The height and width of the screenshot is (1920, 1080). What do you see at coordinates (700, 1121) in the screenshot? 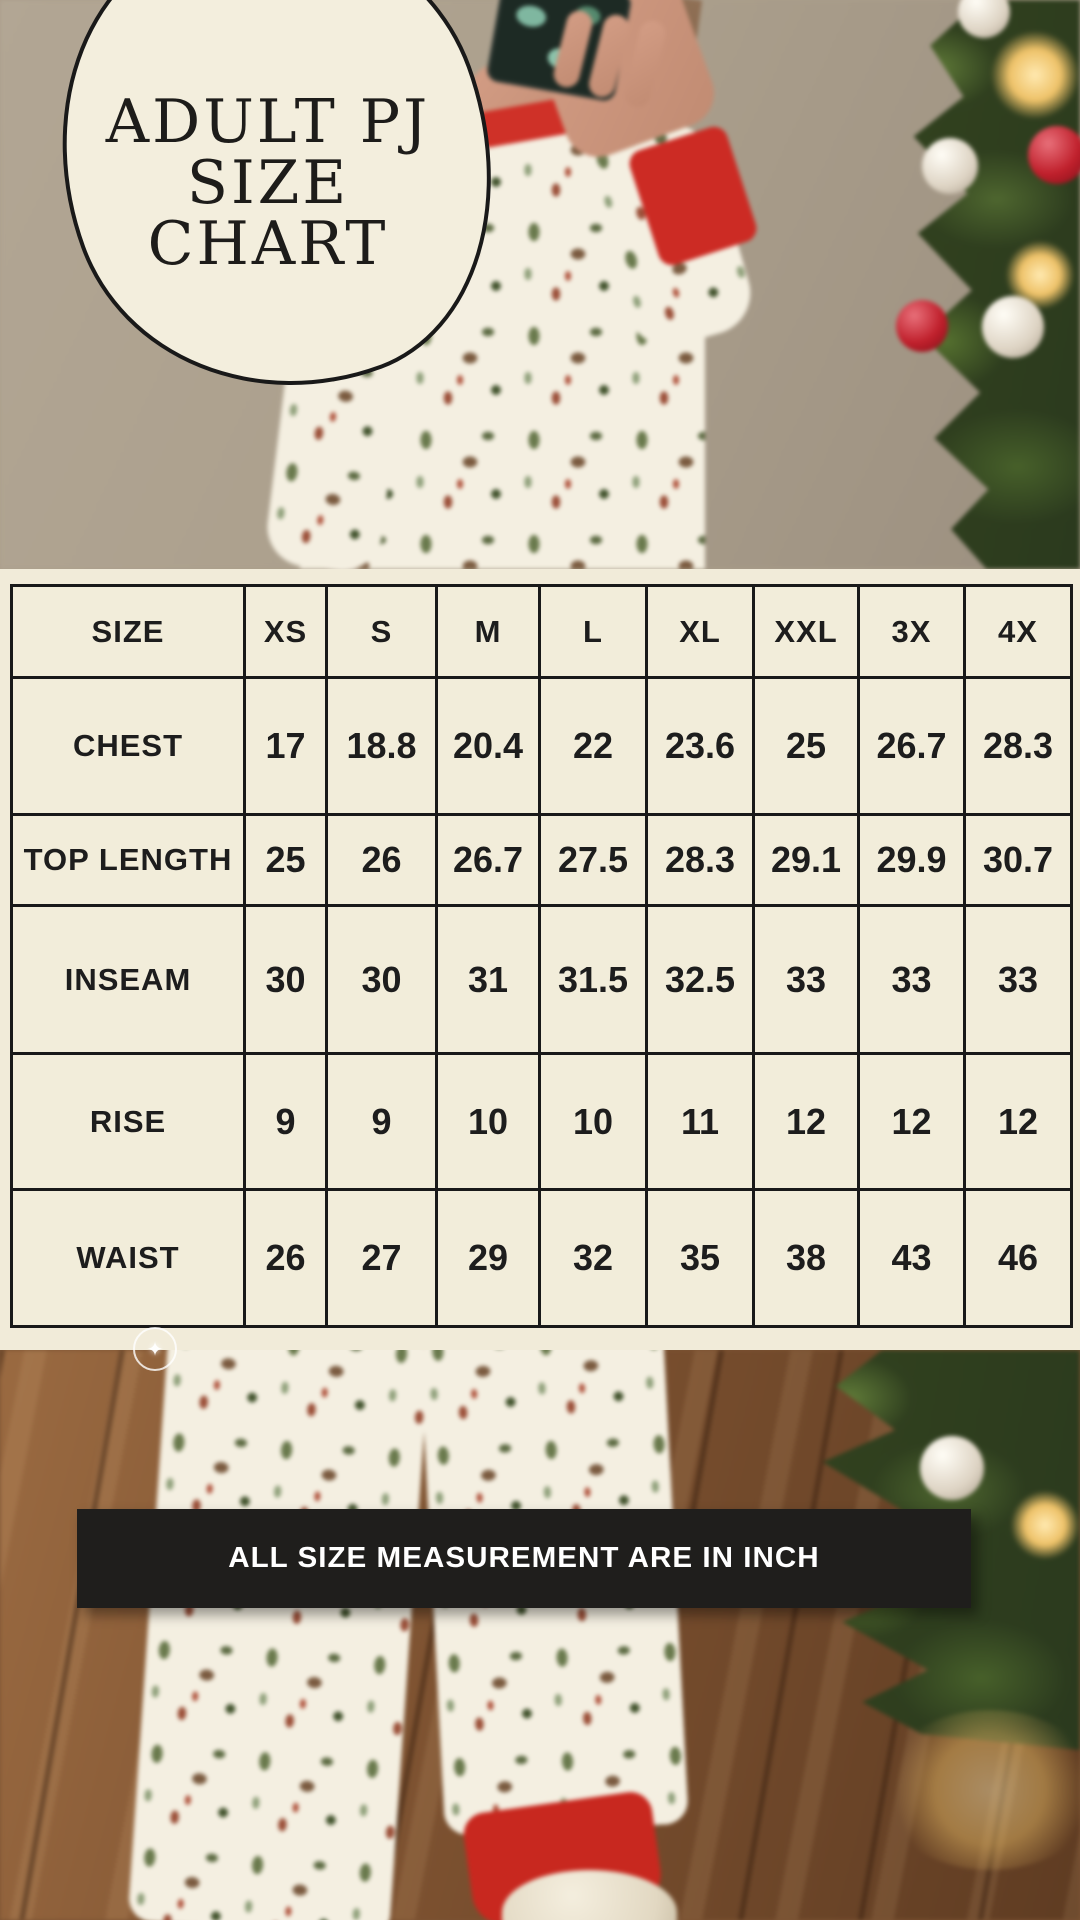
I see `size-value-cell: 11` at bounding box center [700, 1121].